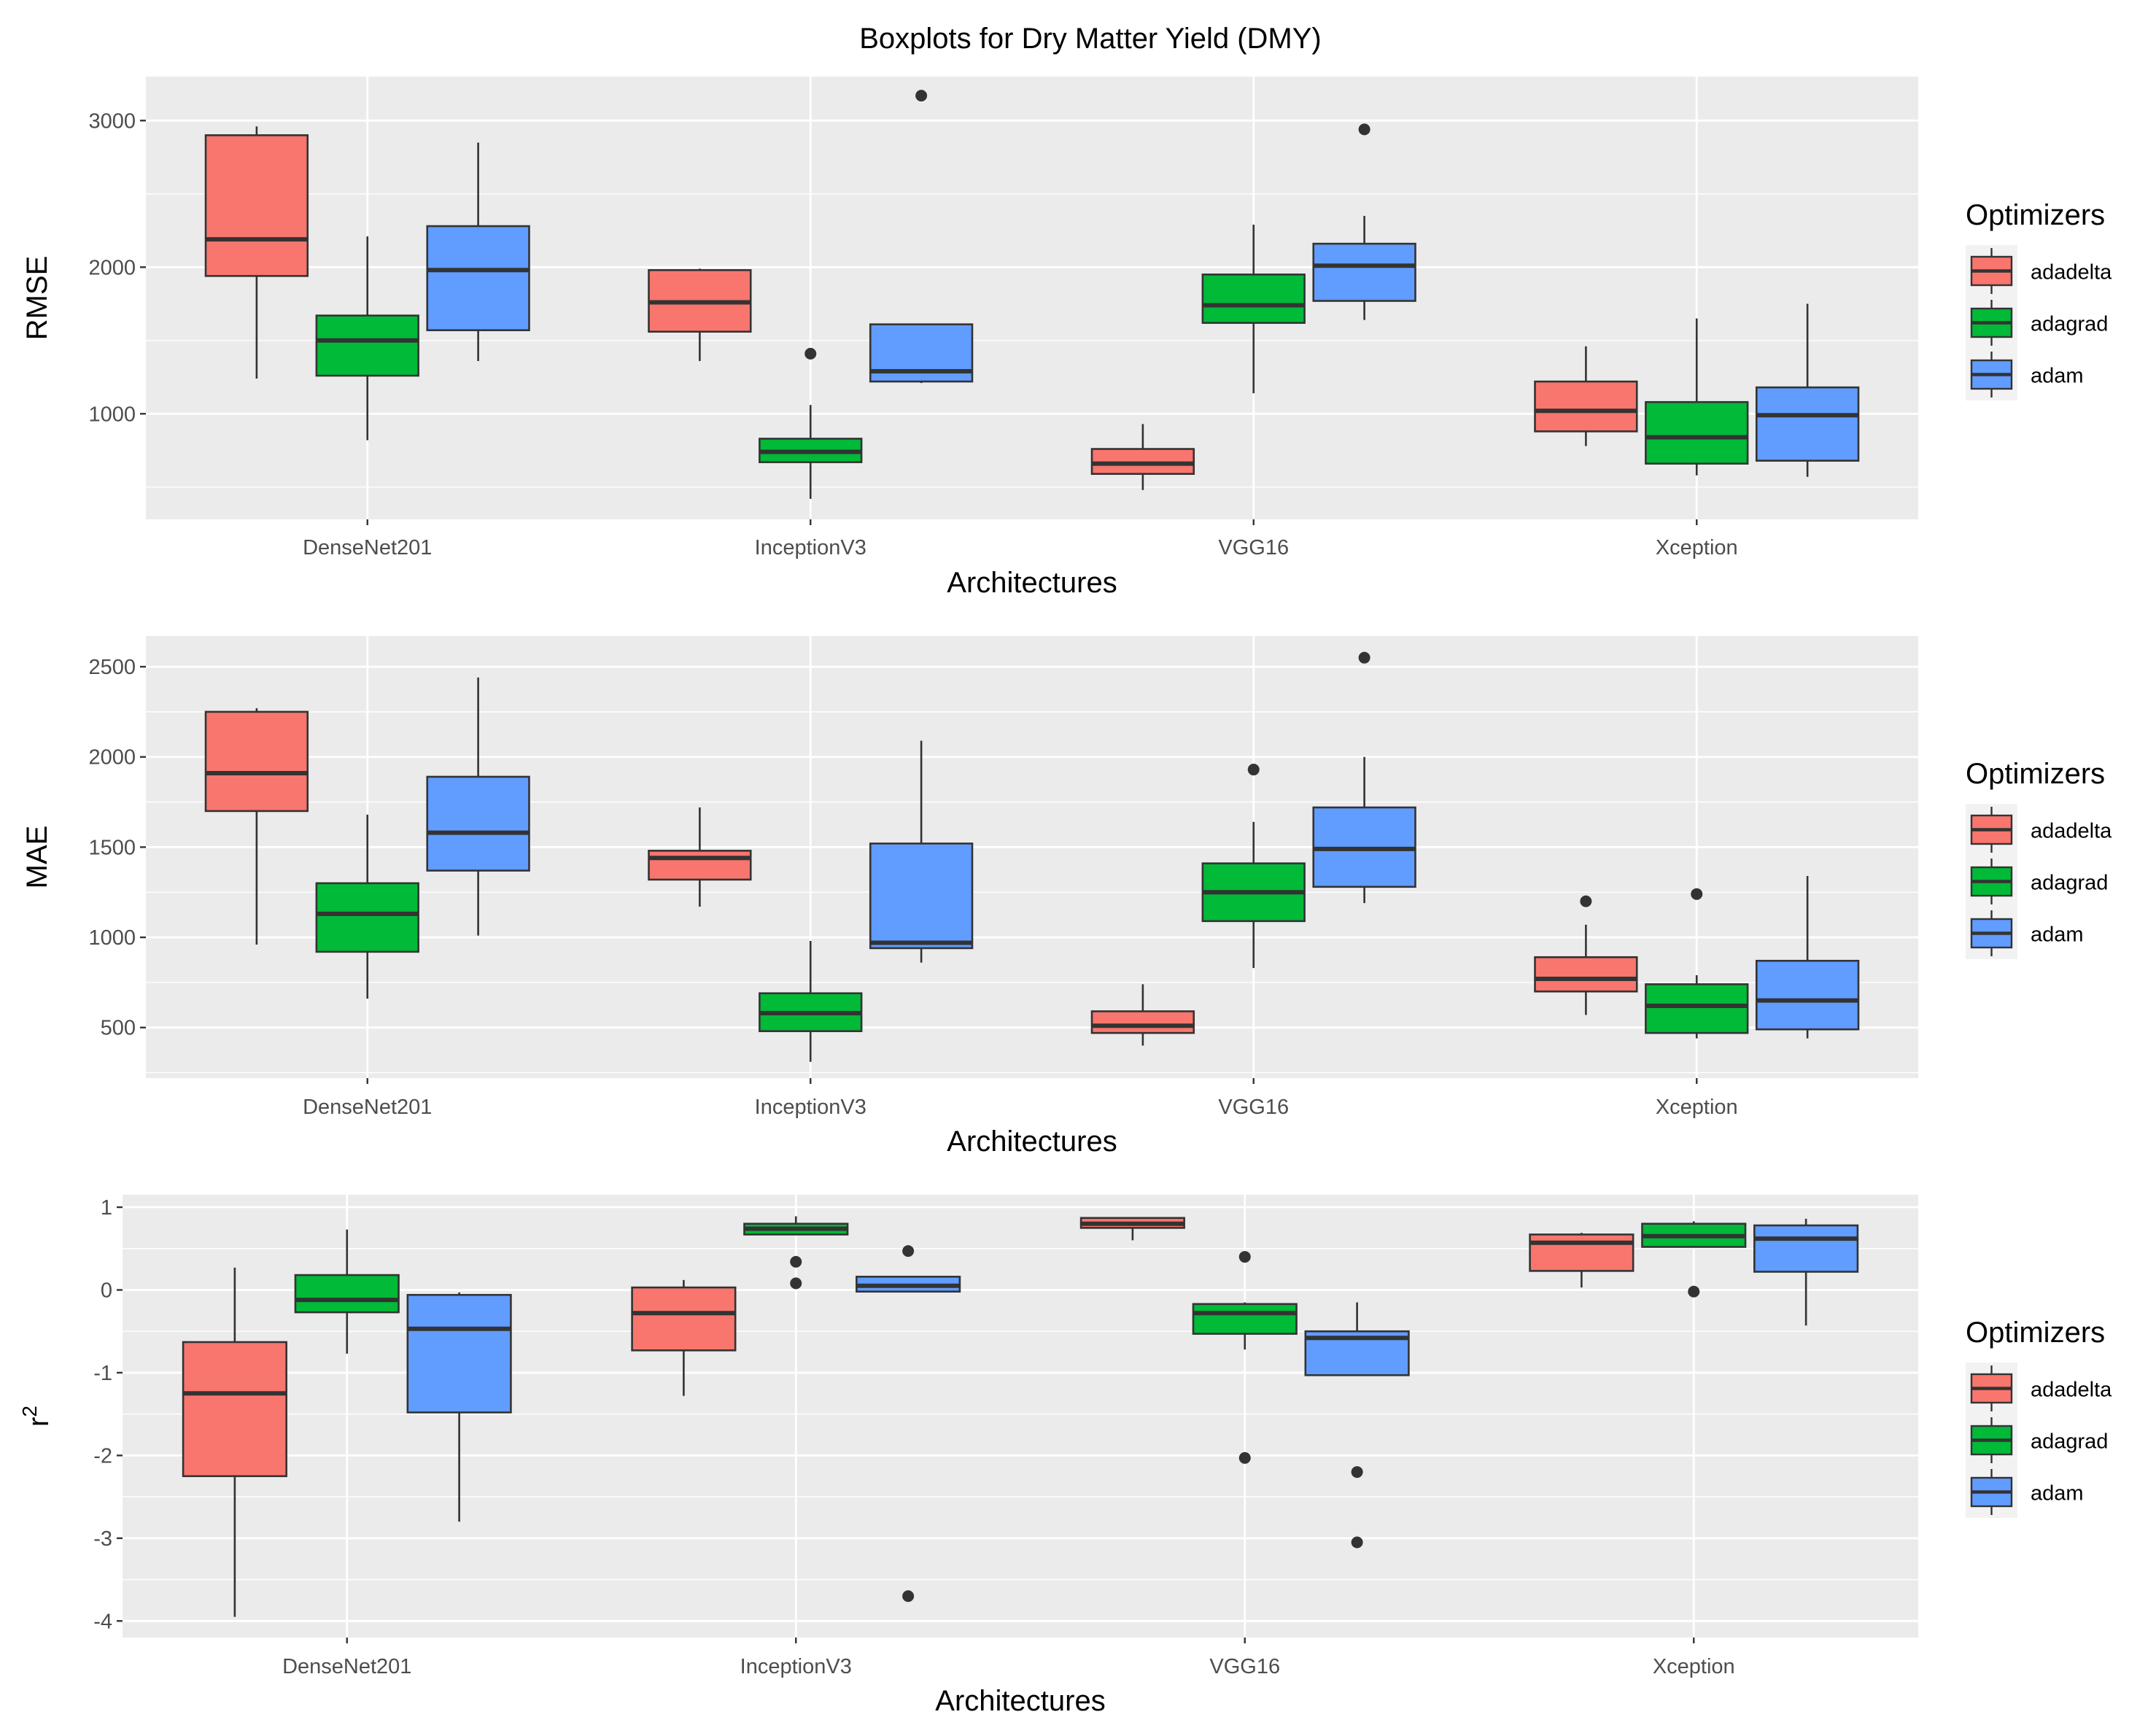 This screenshot has width=2156, height=1736. I want to click on box-adadelta-xception, so click(1586, 955).